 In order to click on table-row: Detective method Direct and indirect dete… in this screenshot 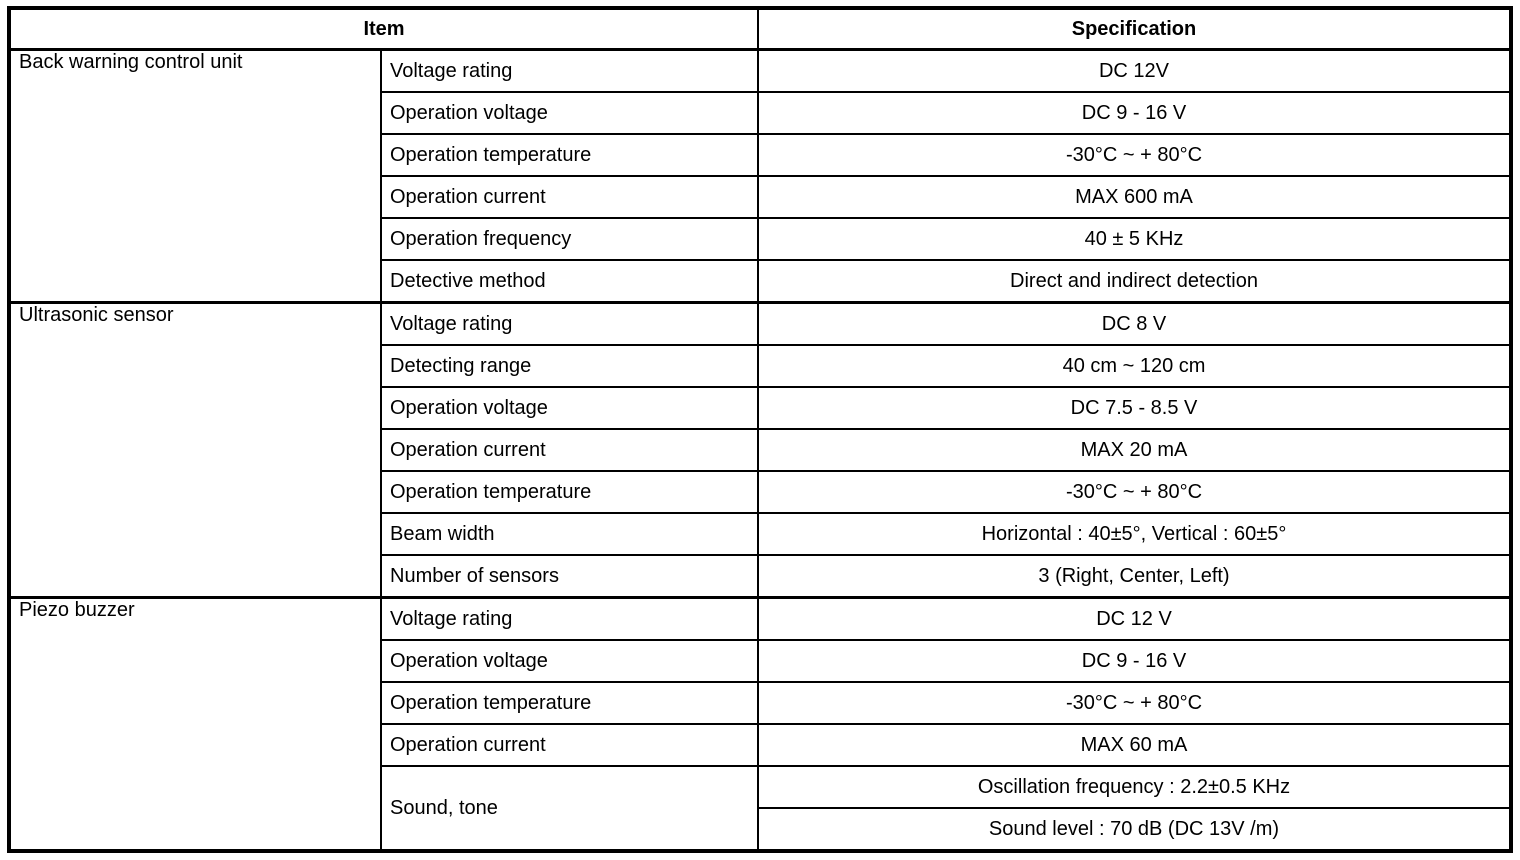, I will do `click(760, 281)`.